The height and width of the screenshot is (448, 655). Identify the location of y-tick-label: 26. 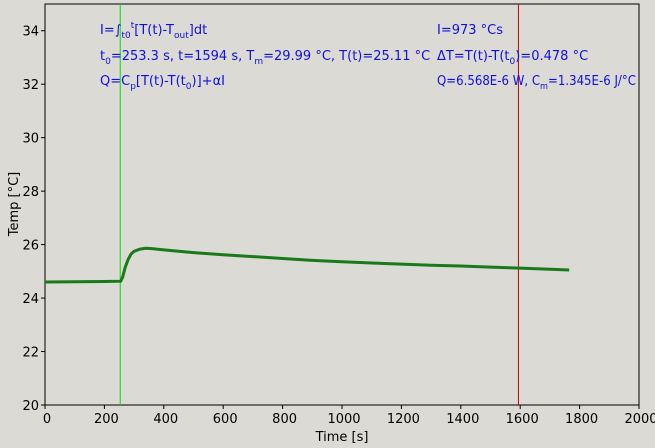
(30, 246).